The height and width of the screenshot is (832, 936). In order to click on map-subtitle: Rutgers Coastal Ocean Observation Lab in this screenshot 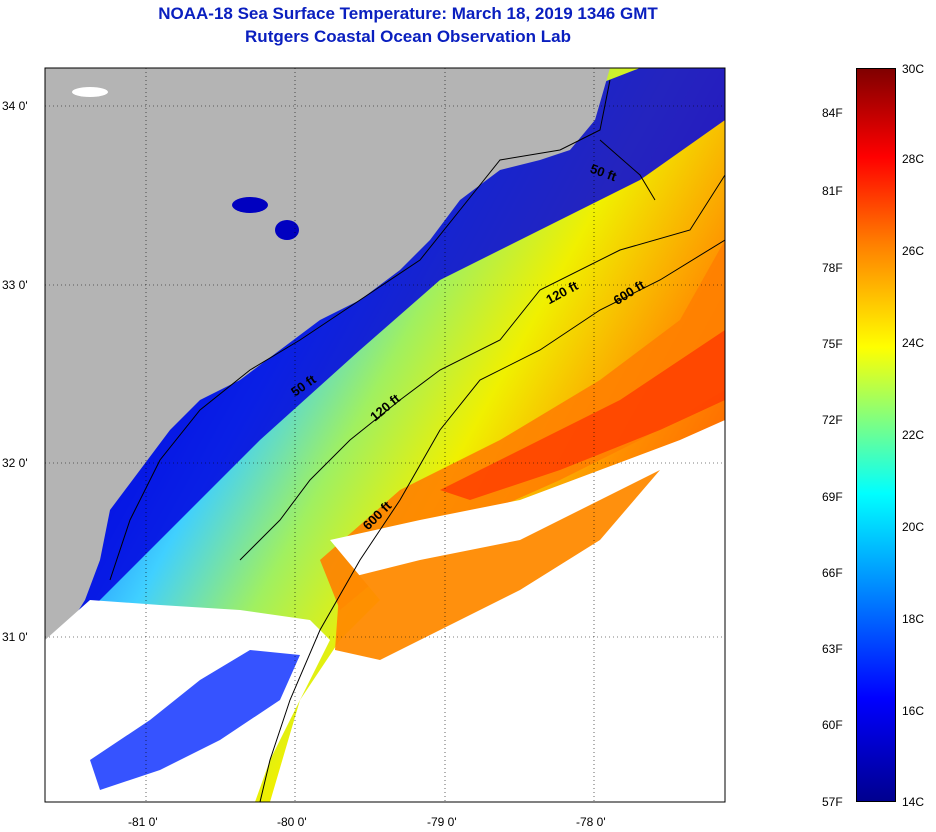, I will do `click(408, 36)`.